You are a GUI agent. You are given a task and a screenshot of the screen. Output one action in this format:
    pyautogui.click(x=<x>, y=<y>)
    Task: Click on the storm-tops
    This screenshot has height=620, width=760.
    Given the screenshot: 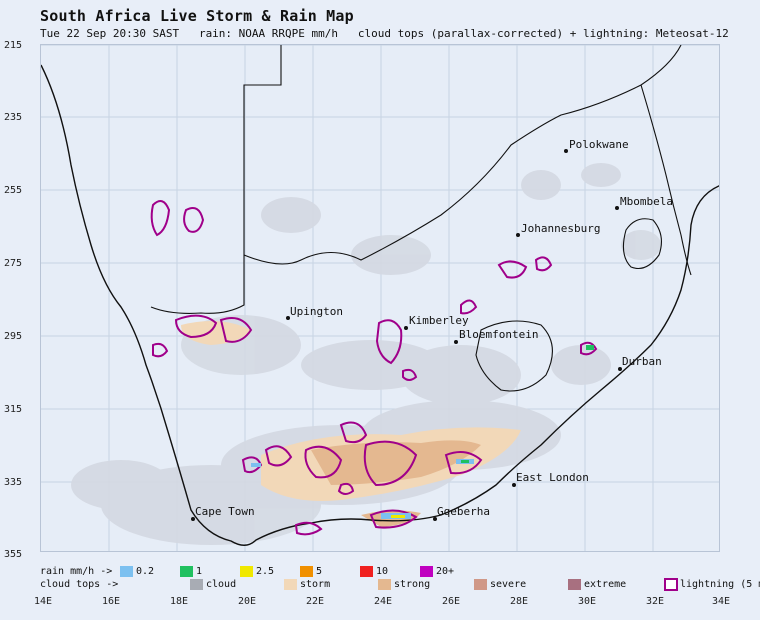 What is the action you would take?
    pyautogui.click(x=351, y=424)
    